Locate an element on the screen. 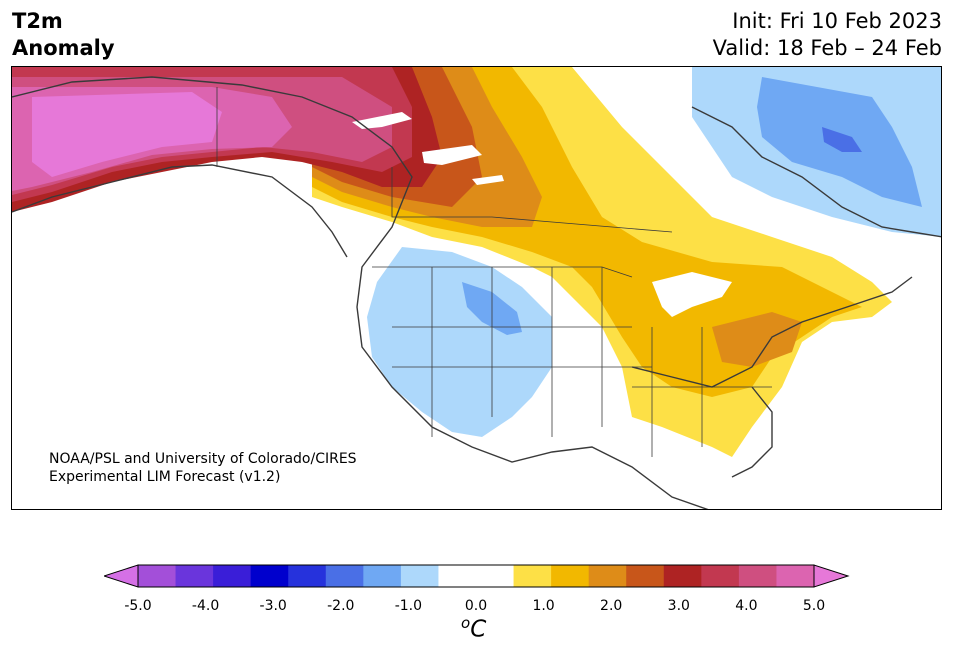  colorbar-tick-label: -2.0 is located at coordinates (341, 606).